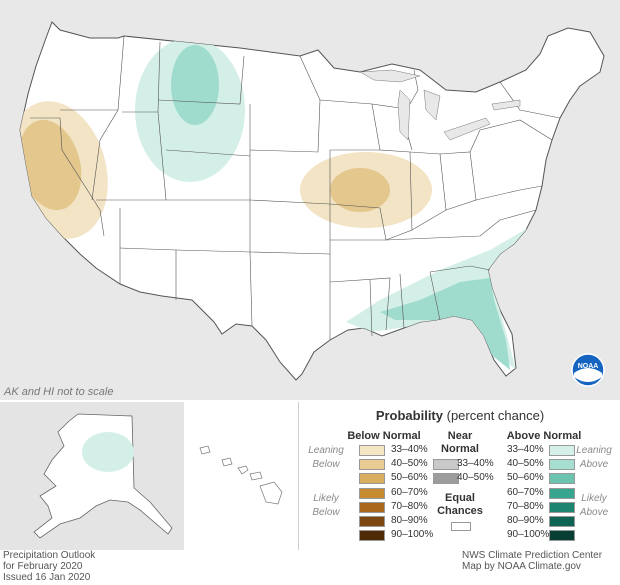 The width and height of the screenshot is (620, 585). Describe the element at coordinates (47, 577) in the screenshot. I see `footer-issued: Issued 16 Jan 2020` at that location.